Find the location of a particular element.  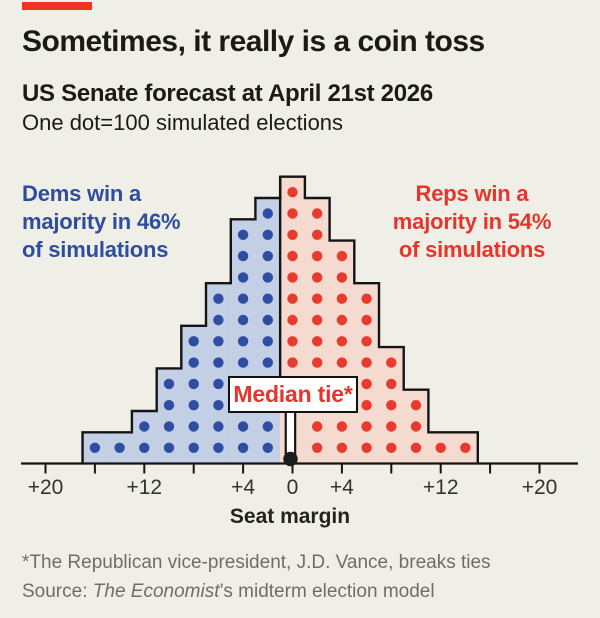

reps-annotation-line: majority in 54% is located at coordinates (472, 221).